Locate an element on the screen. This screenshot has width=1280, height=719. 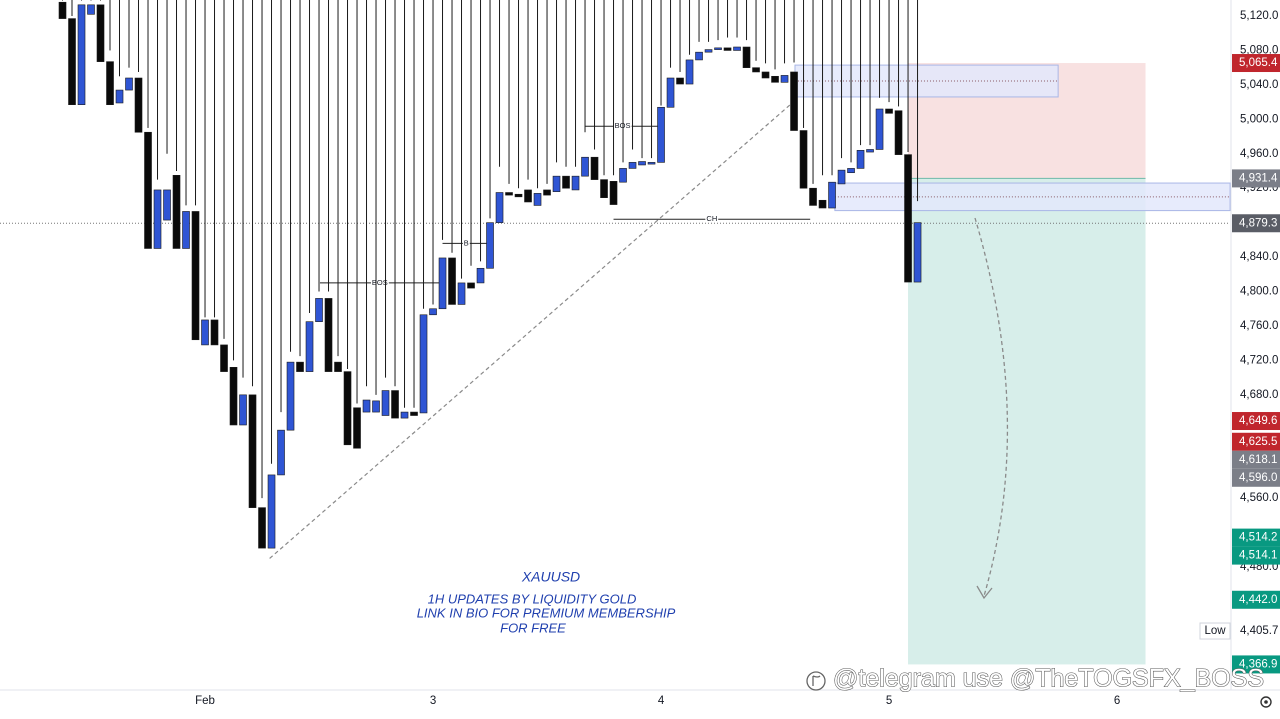
price-tag-label: 4,625.5 is located at coordinates (1258, 442).